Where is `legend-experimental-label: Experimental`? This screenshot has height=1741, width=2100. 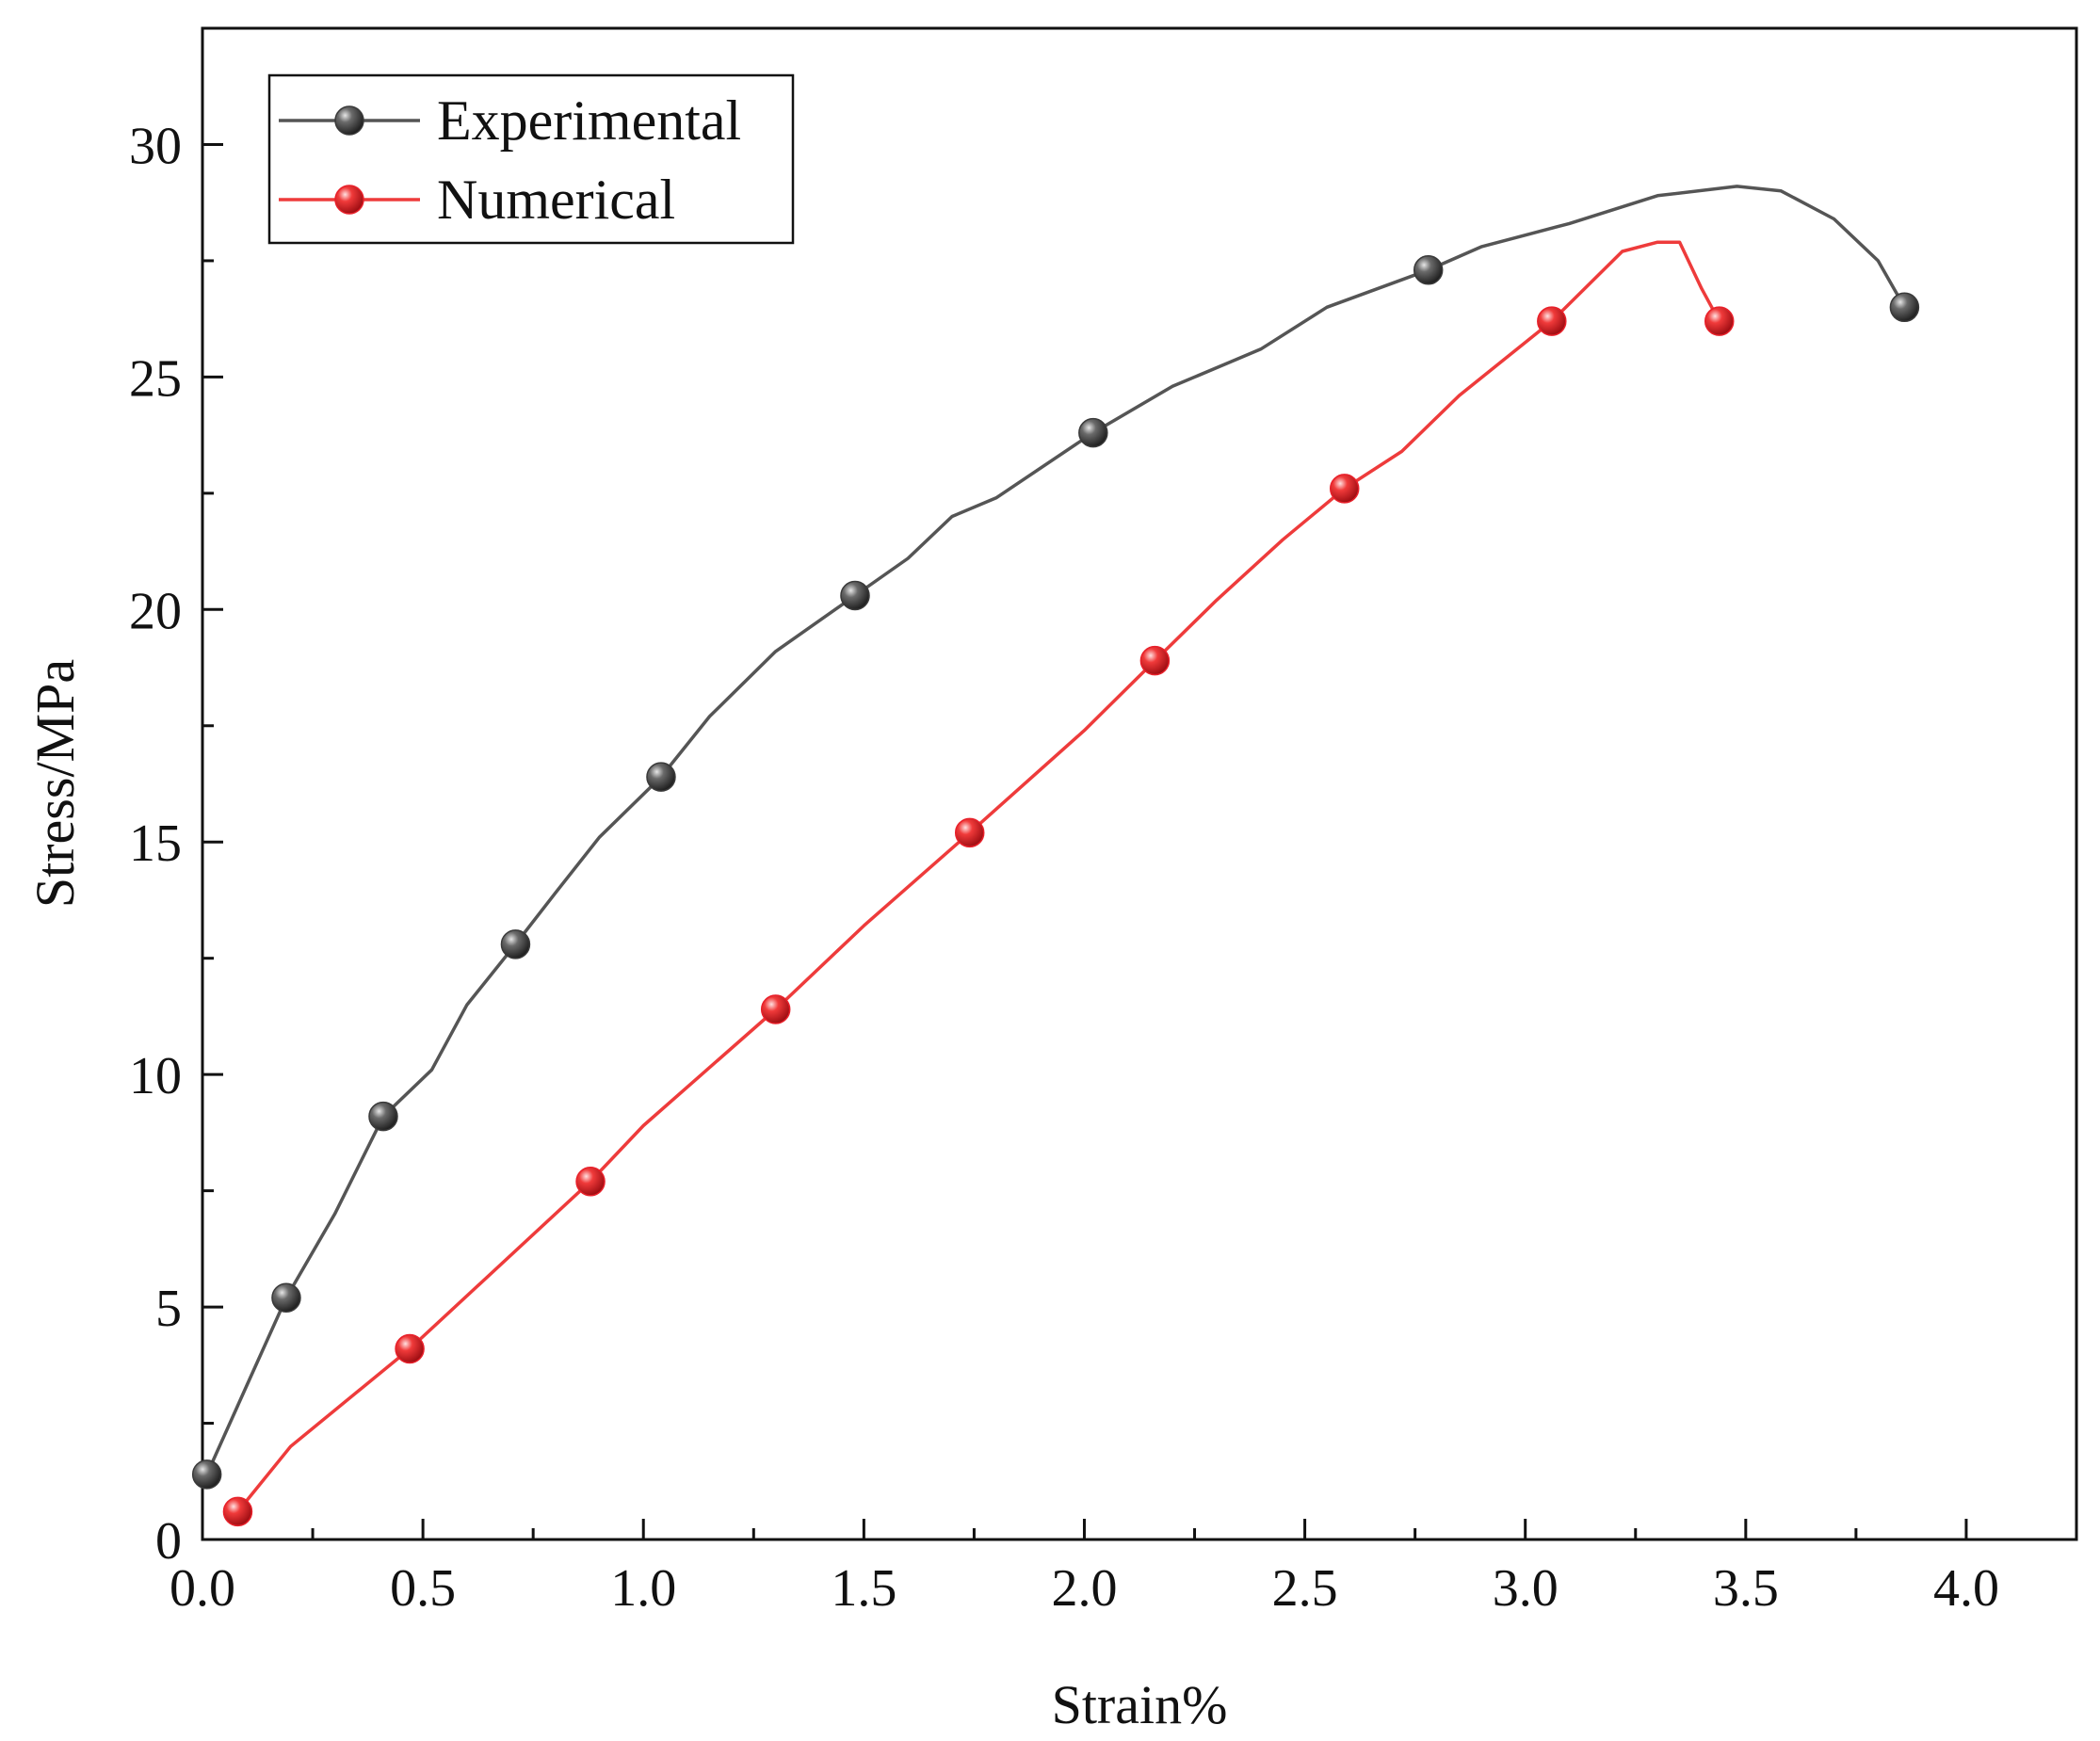 legend-experimental-label: Experimental is located at coordinates (589, 120).